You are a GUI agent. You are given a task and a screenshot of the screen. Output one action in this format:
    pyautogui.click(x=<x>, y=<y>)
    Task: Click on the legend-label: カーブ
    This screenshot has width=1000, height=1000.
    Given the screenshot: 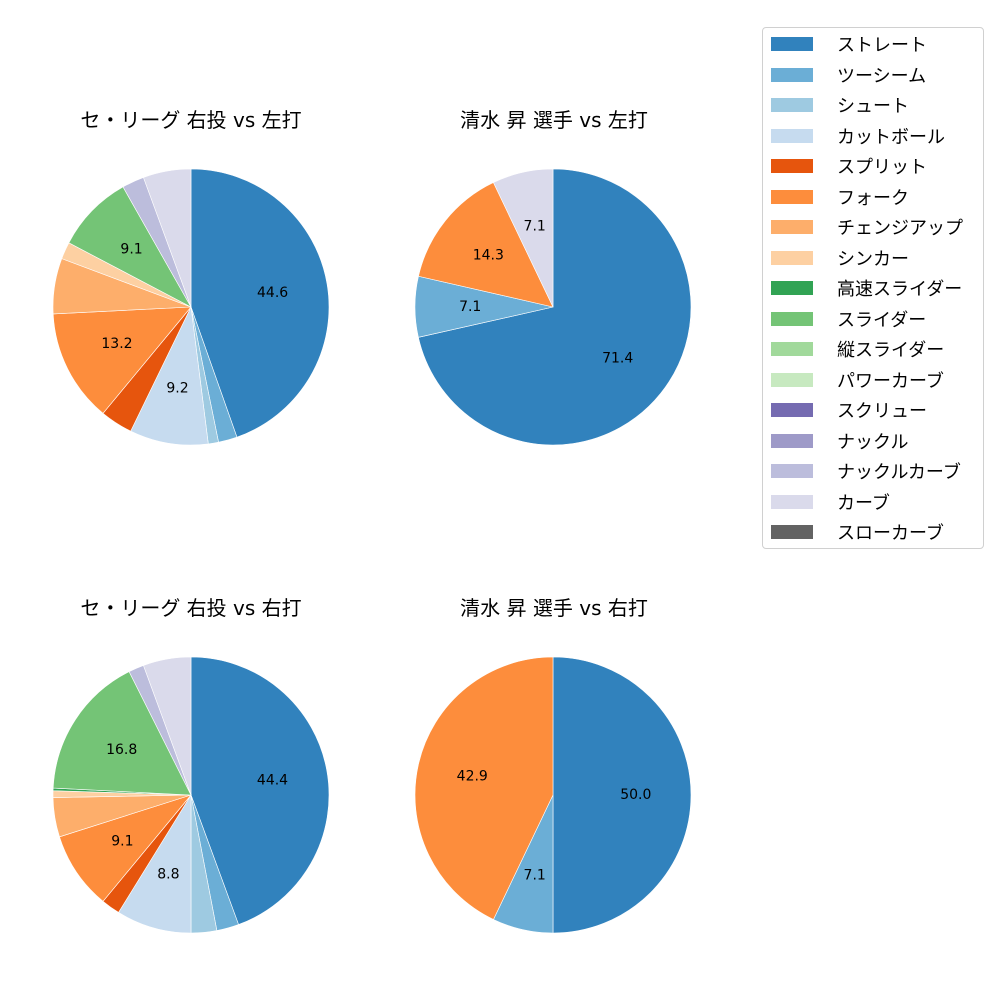 What is the action you would take?
    pyautogui.click(x=863, y=503)
    